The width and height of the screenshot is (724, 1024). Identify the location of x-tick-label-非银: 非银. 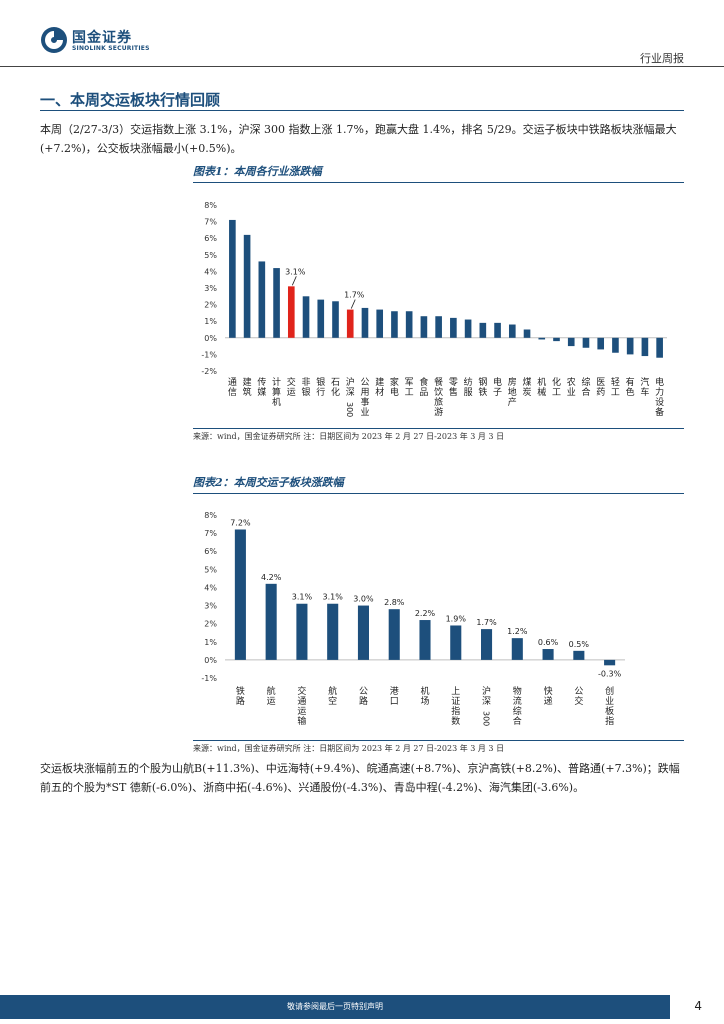
(306, 387).